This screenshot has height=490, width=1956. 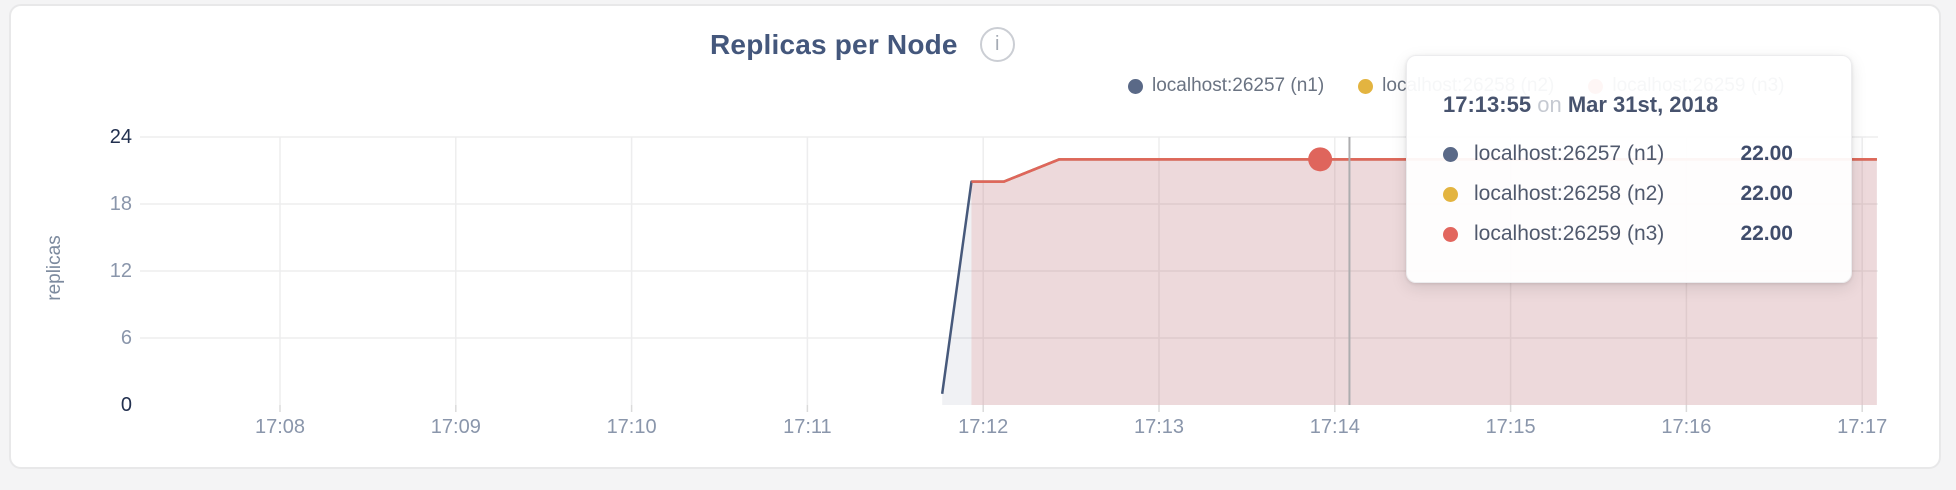 I want to click on tooltip-row: localhost:26259 (n3) 22.00, so click(x=1647, y=234).